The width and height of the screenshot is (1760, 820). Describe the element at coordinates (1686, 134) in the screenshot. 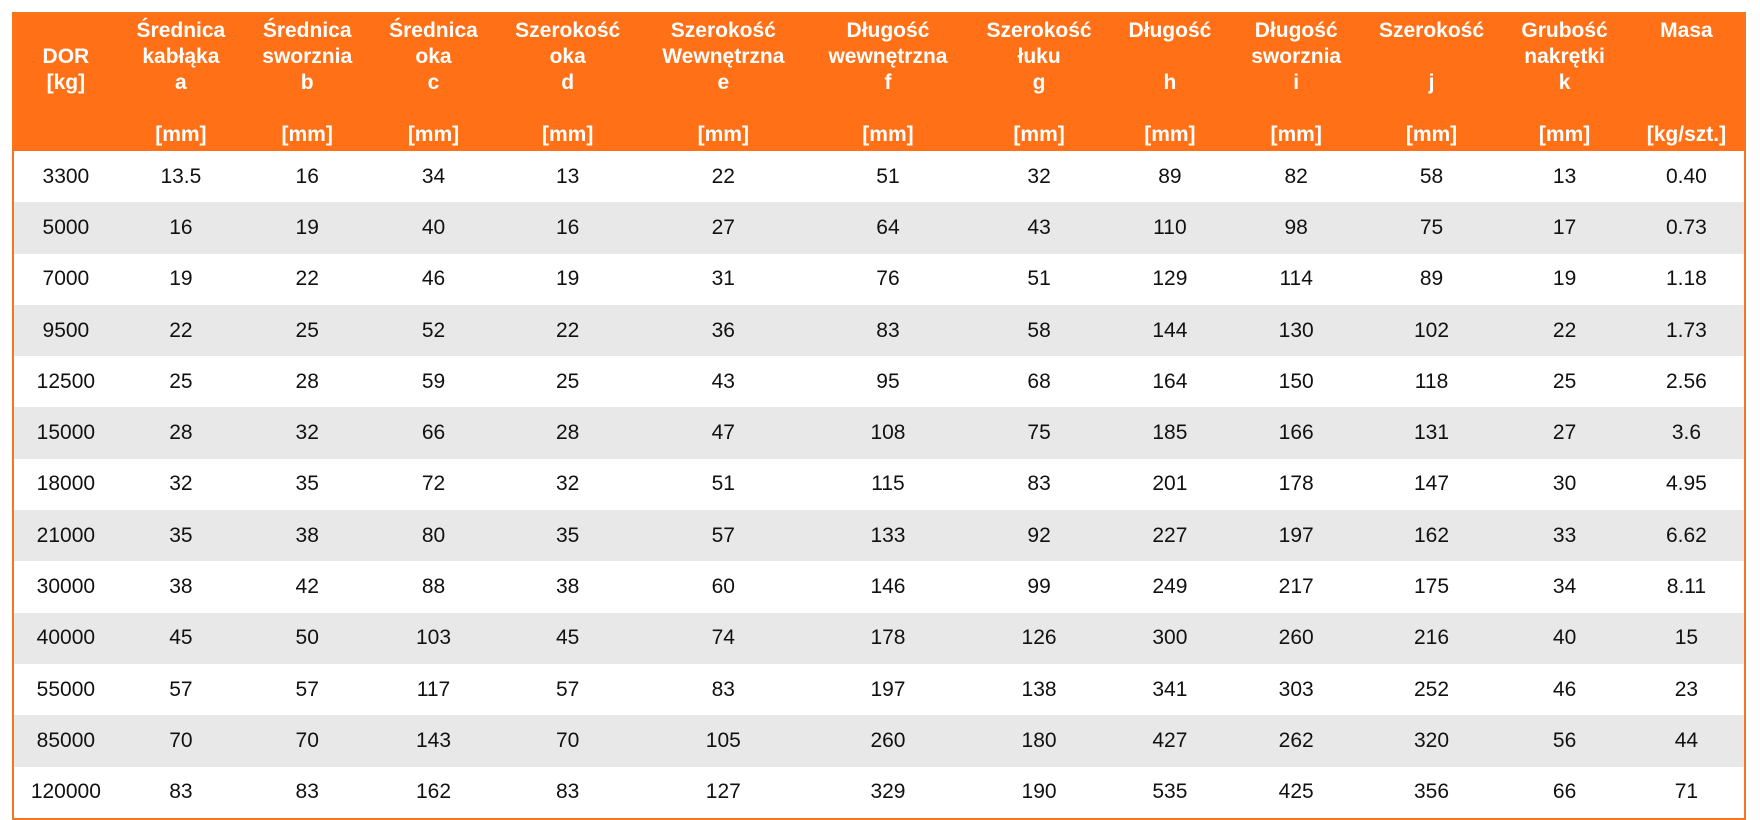

I see `column-header-line: [kg/szt.]` at that location.